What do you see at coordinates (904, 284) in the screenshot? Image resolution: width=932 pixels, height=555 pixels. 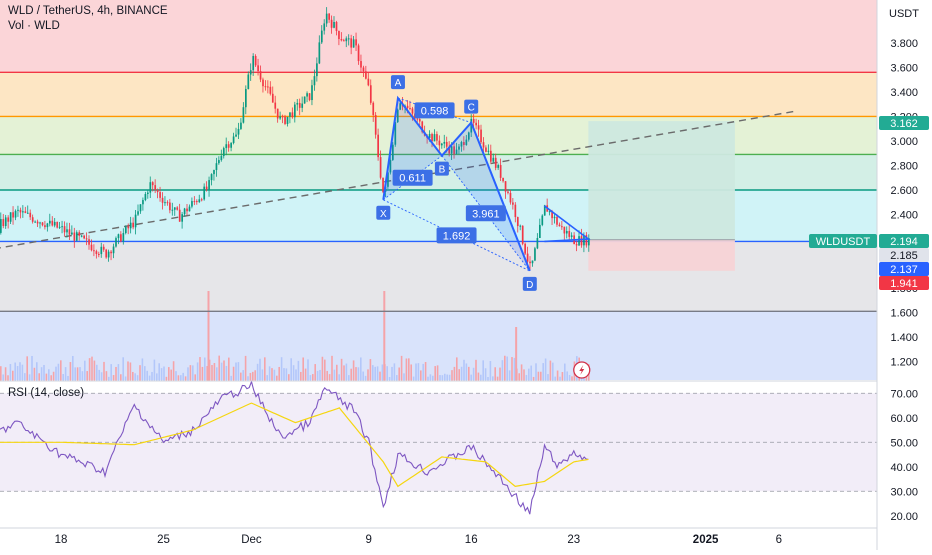 I see `axis-price-text: 1.941` at bounding box center [904, 284].